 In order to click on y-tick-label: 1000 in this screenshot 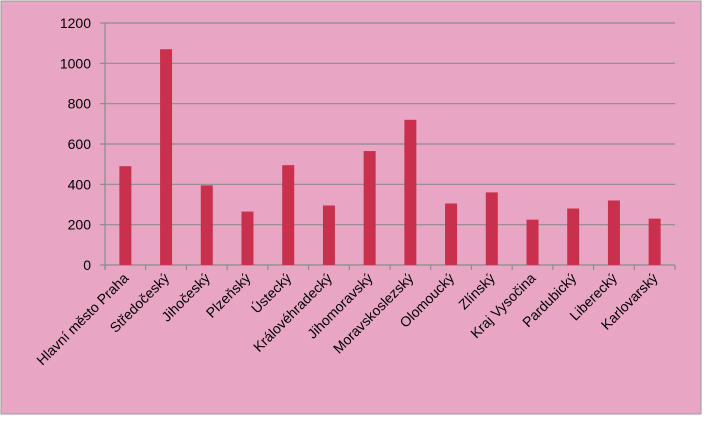, I will do `click(75, 63)`.